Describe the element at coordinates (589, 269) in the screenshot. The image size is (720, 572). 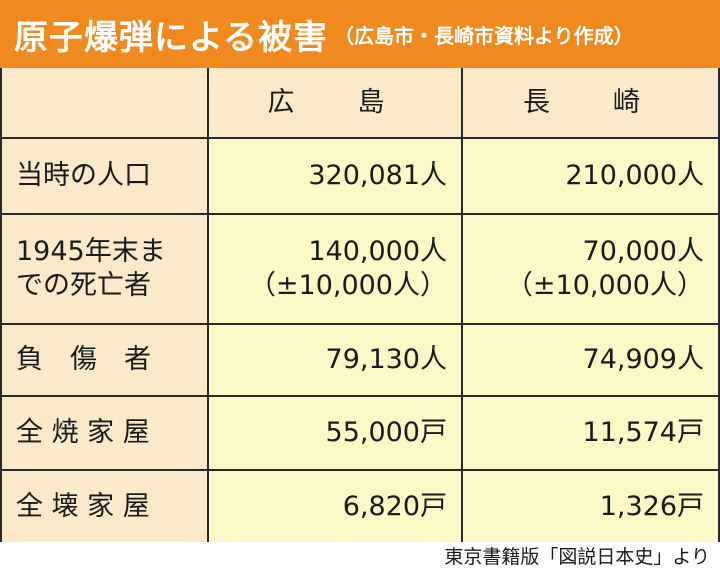
I see `nagasaki-deaths: 70,000人 （±10,000人）` at that location.